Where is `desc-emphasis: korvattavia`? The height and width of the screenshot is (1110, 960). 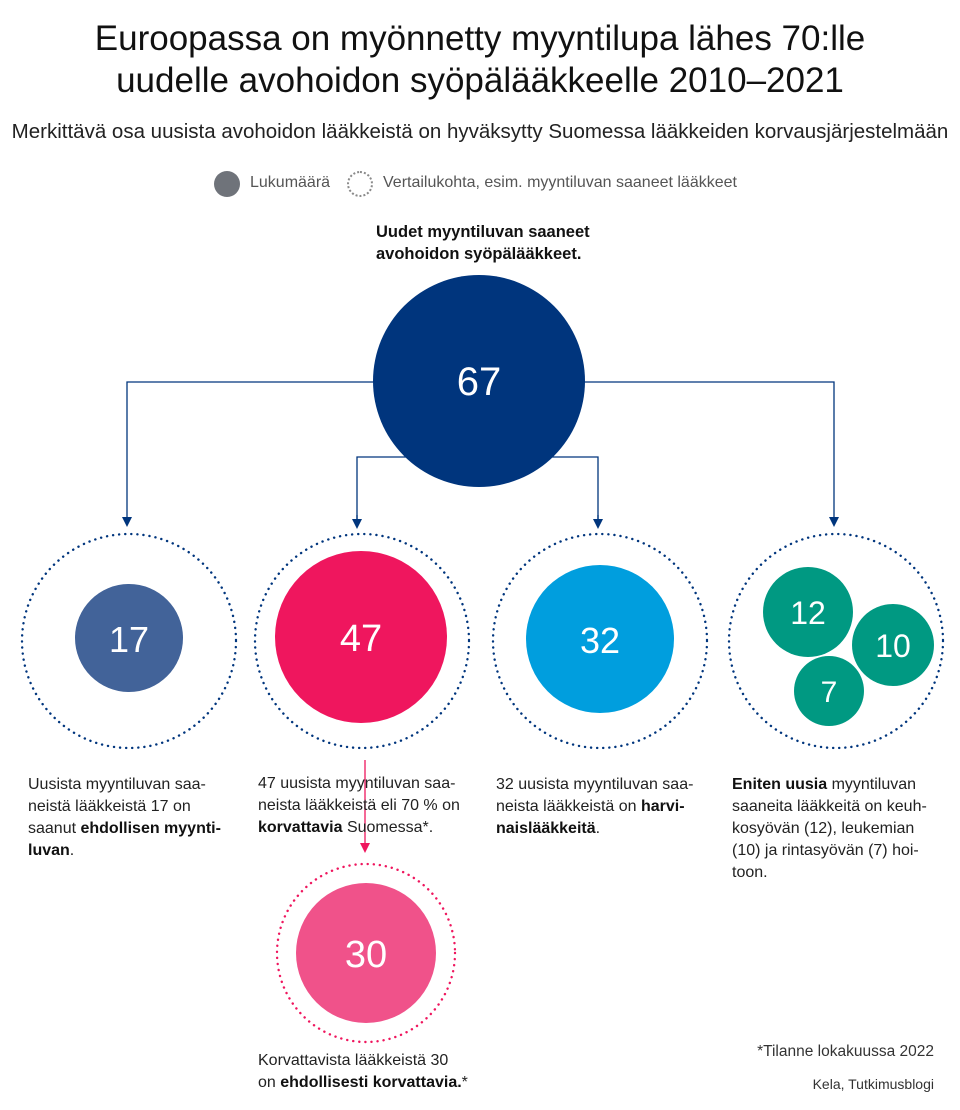 desc-emphasis: korvattavia is located at coordinates (300, 827).